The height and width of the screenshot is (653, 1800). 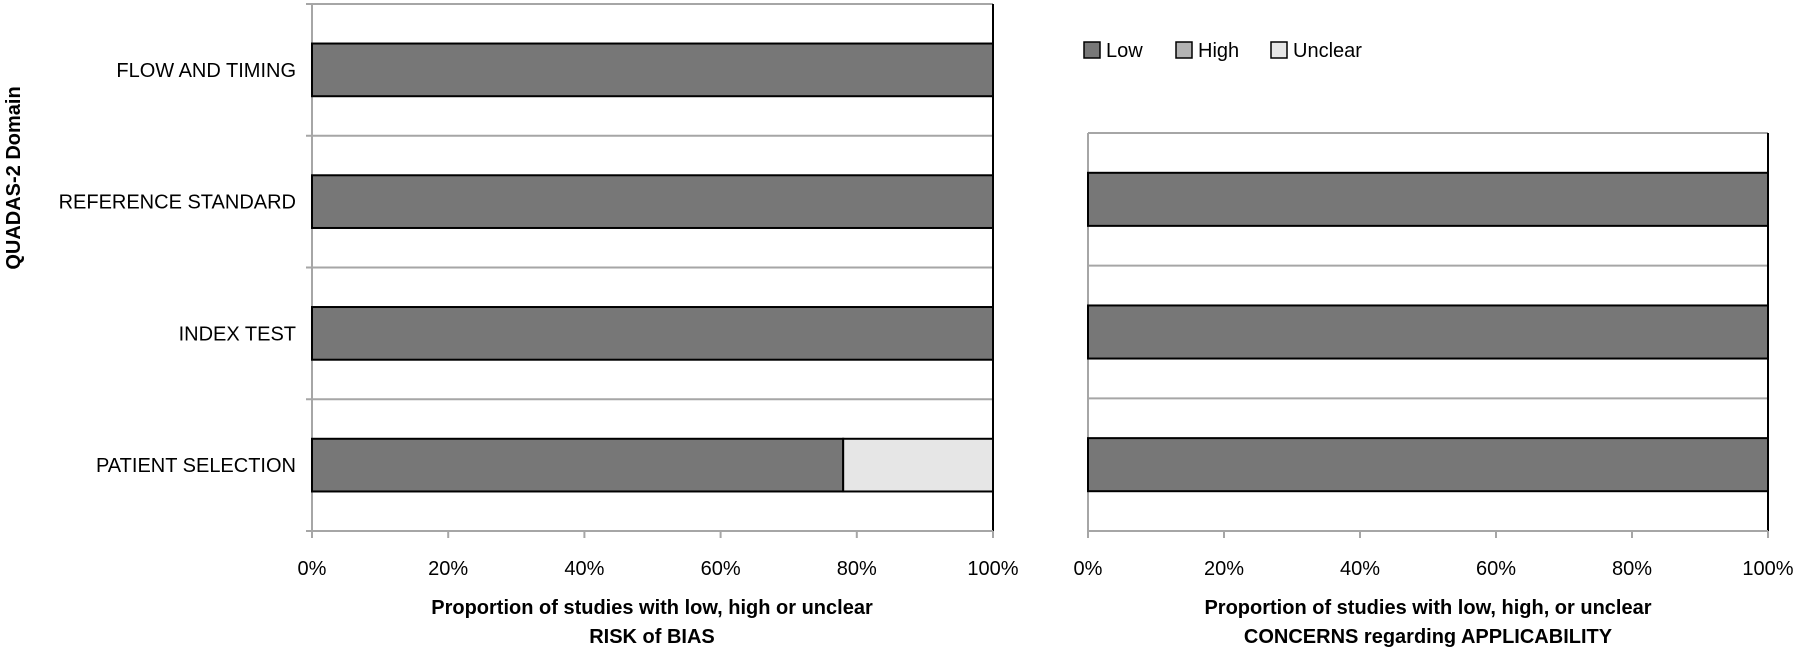 I want to click on legend-label-low: Low, so click(x=1124, y=51).